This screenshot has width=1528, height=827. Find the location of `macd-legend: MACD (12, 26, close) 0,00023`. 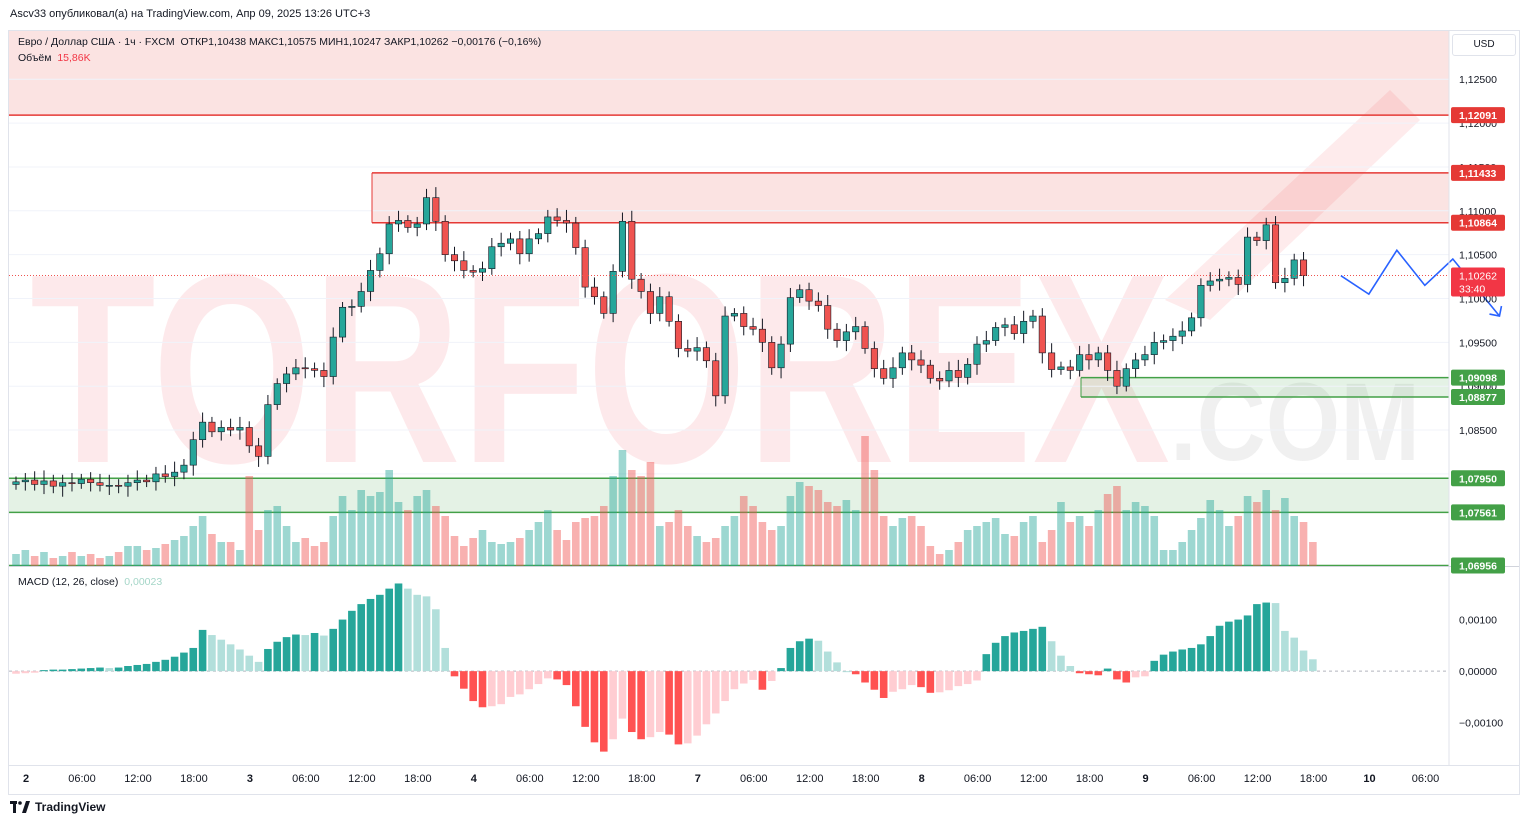

macd-legend: MACD (12, 26, close) 0,00023 is located at coordinates (90, 582).